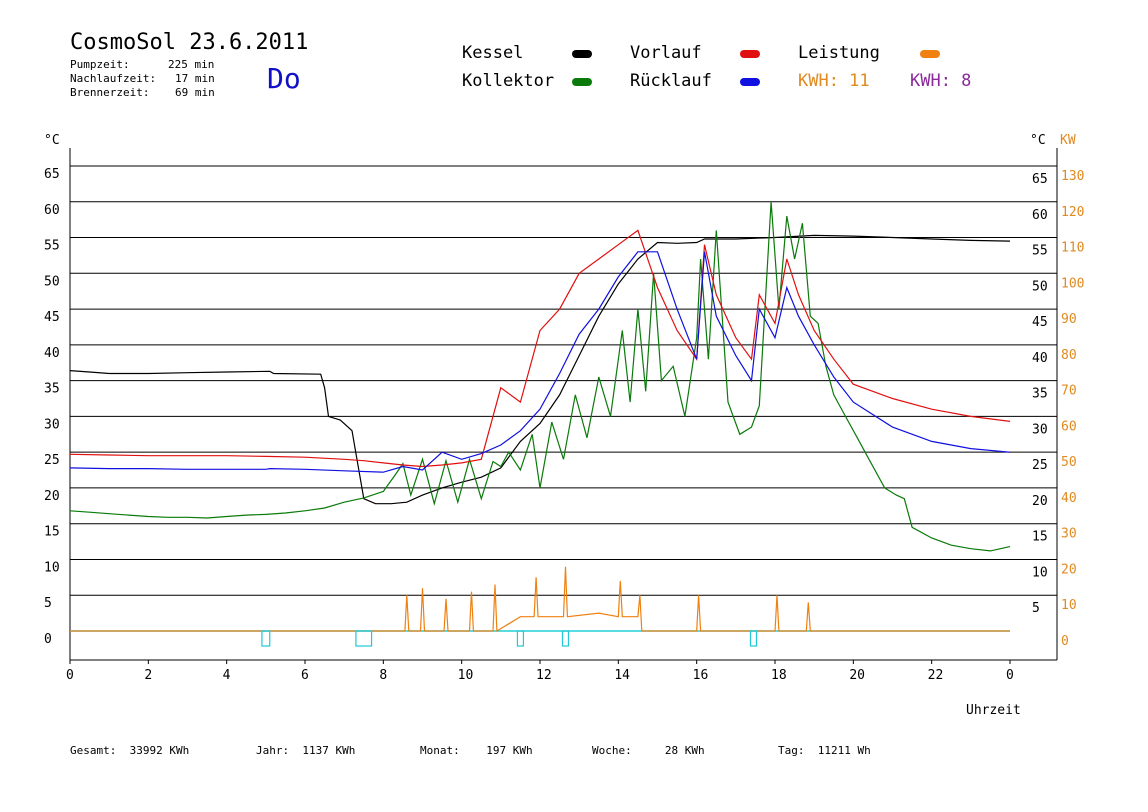 The width and height of the screenshot is (1148, 812). I want to click on legend-kwh-2: KWH: 8, so click(941, 81).